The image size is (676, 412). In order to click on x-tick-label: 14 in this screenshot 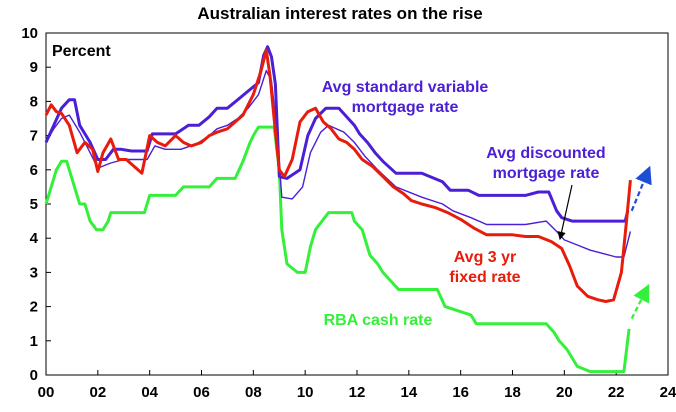, I will do `click(408, 392)`.